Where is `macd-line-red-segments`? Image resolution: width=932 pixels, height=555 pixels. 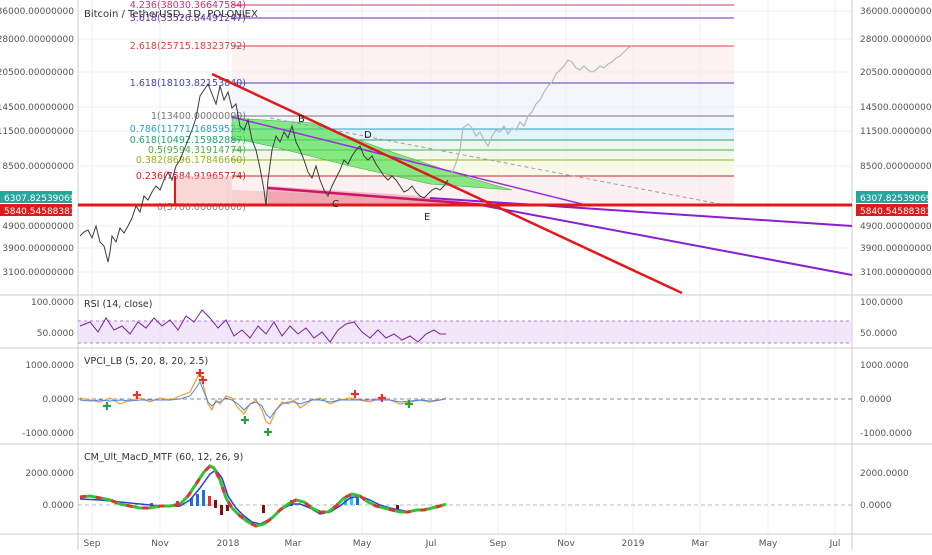
macd-line-red-segments is located at coordinates (263, 496).